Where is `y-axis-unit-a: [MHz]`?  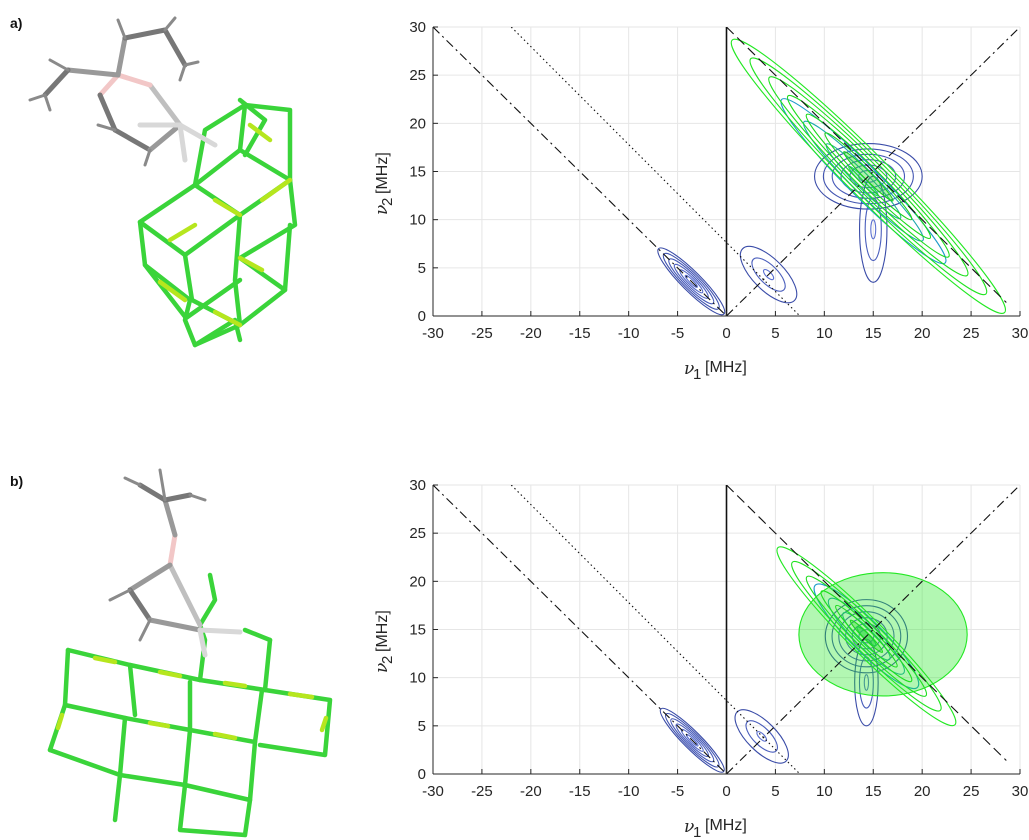 y-axis-unit-a: [MHz] is located at coordinates (382, 173).